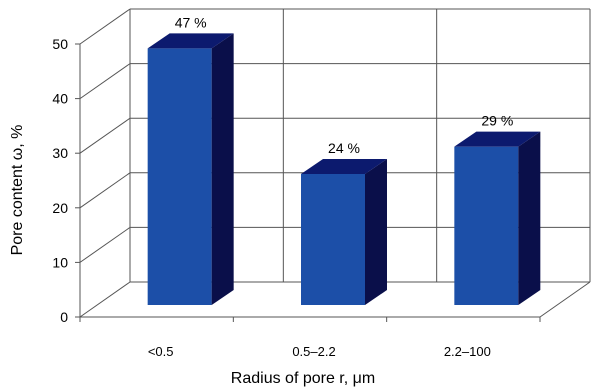 Image resolution: width=606 pixels, height=389 pixels. What do you see at coordinates (161, 351) in the screenshot?
I see `x-category-label: <0.5` at bounding box center [161, 351].